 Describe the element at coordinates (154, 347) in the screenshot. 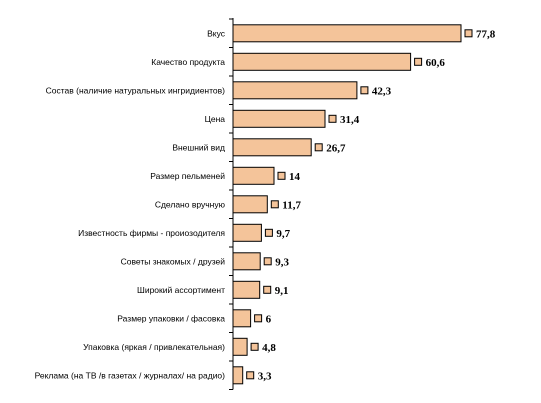

I see `category-label: Упаковка (яркая / привлекательная)` at that location.